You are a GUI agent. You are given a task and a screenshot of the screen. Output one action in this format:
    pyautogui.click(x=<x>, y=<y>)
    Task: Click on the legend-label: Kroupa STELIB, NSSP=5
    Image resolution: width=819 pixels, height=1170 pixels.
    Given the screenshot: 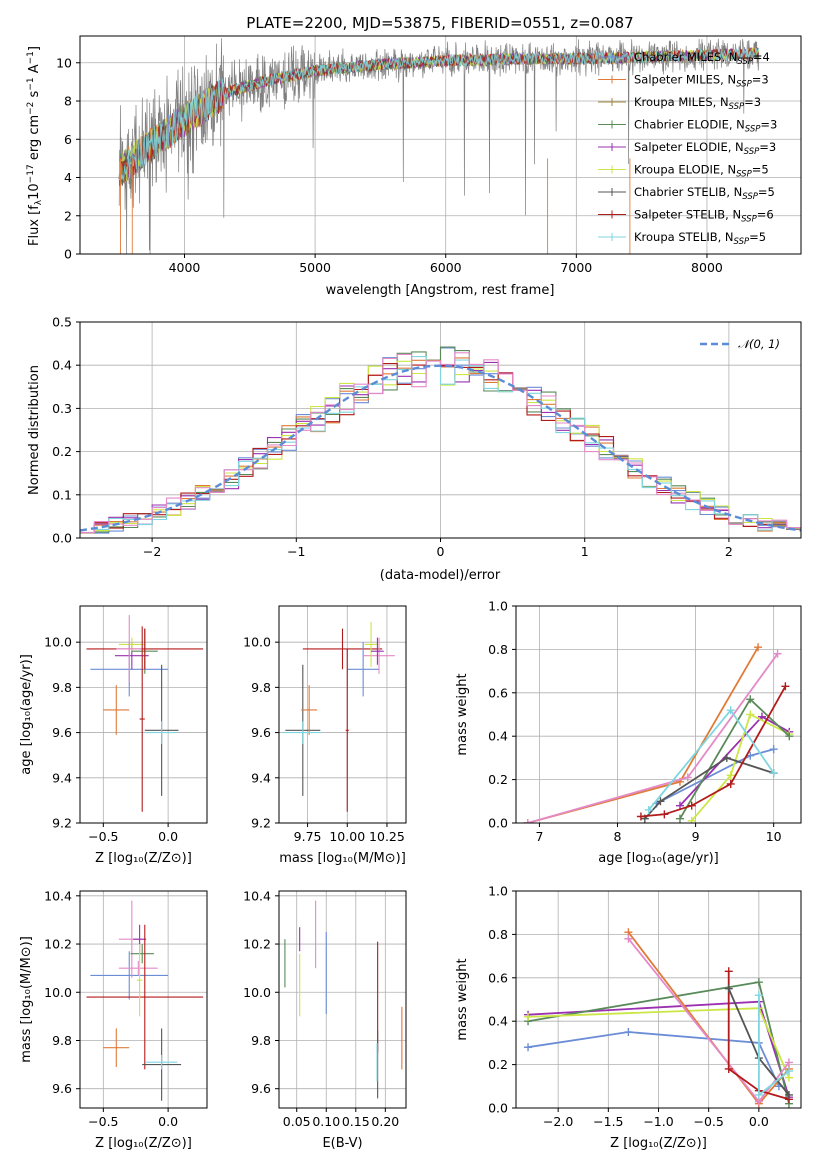 What is the action you would take?
    pyautogui.click(x=700, y=238)
    